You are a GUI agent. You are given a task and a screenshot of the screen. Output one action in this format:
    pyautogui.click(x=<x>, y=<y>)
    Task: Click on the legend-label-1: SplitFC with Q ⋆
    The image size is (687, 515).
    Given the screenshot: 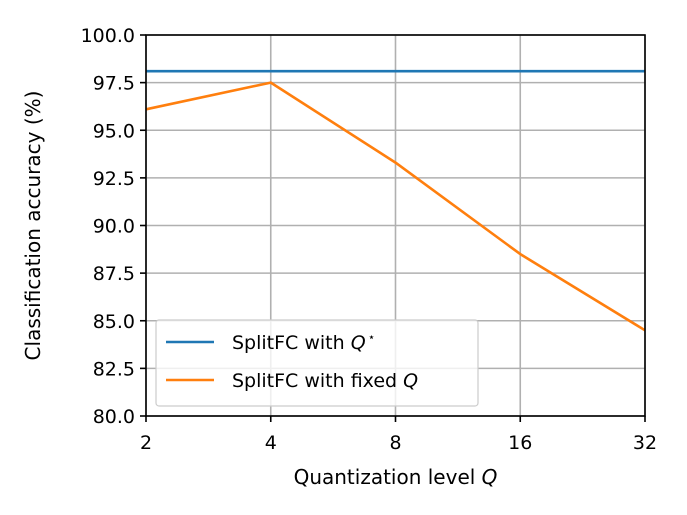 What is the action you would take?
    pyautogui.click(x=303, y=342)
    